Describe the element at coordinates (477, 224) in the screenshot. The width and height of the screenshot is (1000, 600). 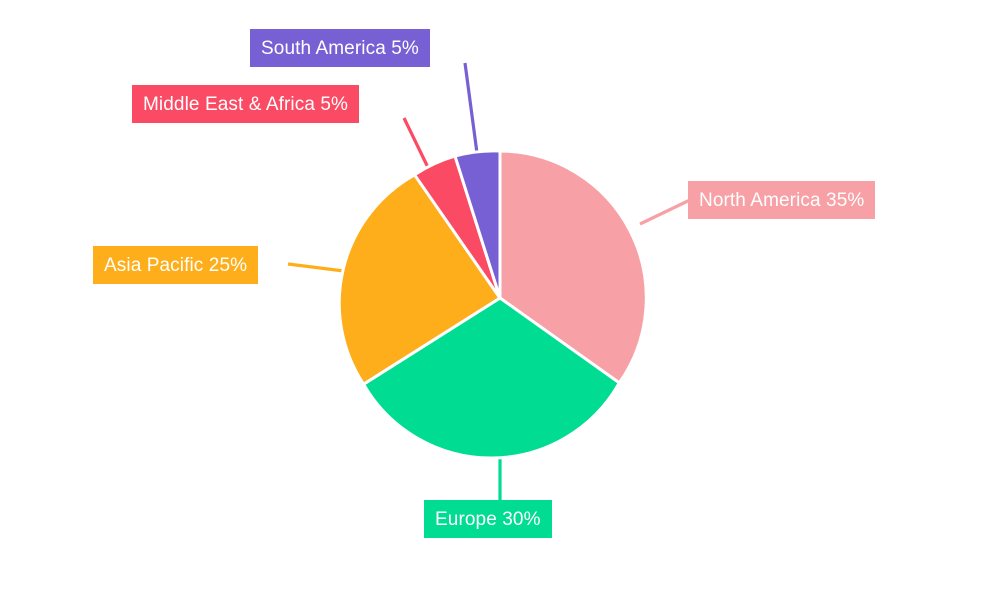
I see `pie-slice-south-america` at that location.